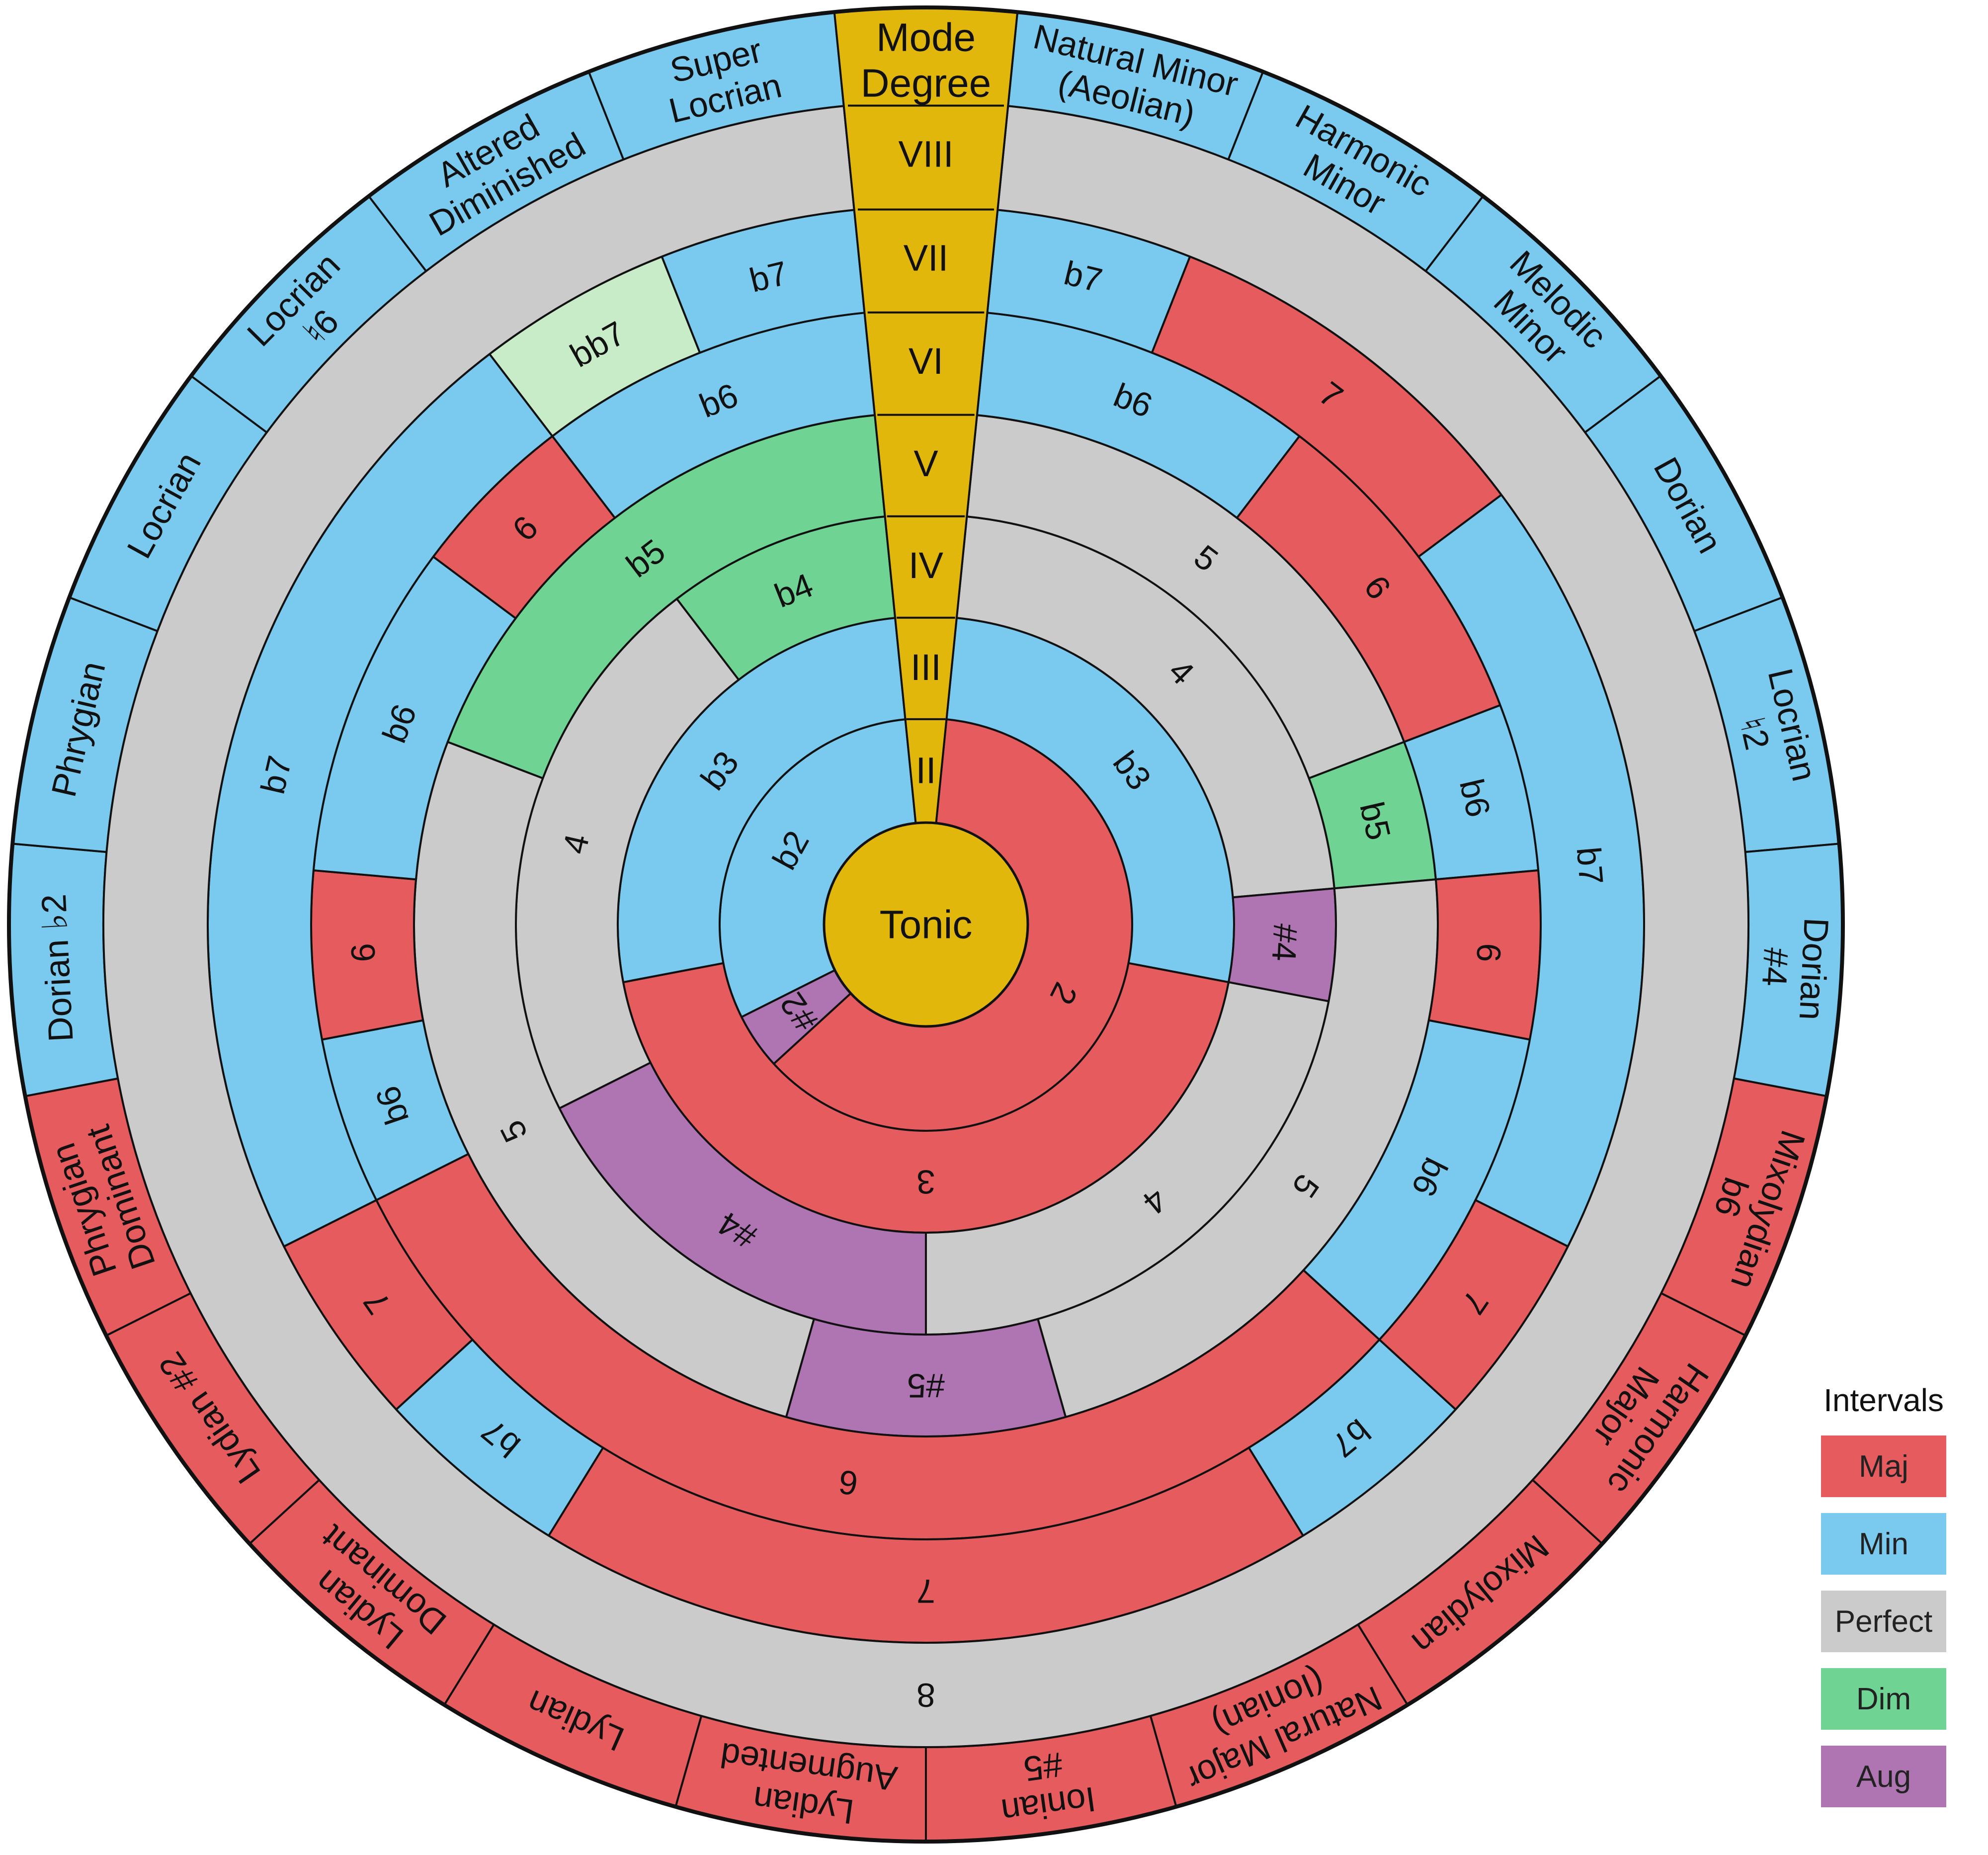 The height and width of the screenshot is (1855, 1988). What do you see at coordinates (925, 1591) in the screenshot?
I see `interval-label: 7` at bounding box center [925, 1591].